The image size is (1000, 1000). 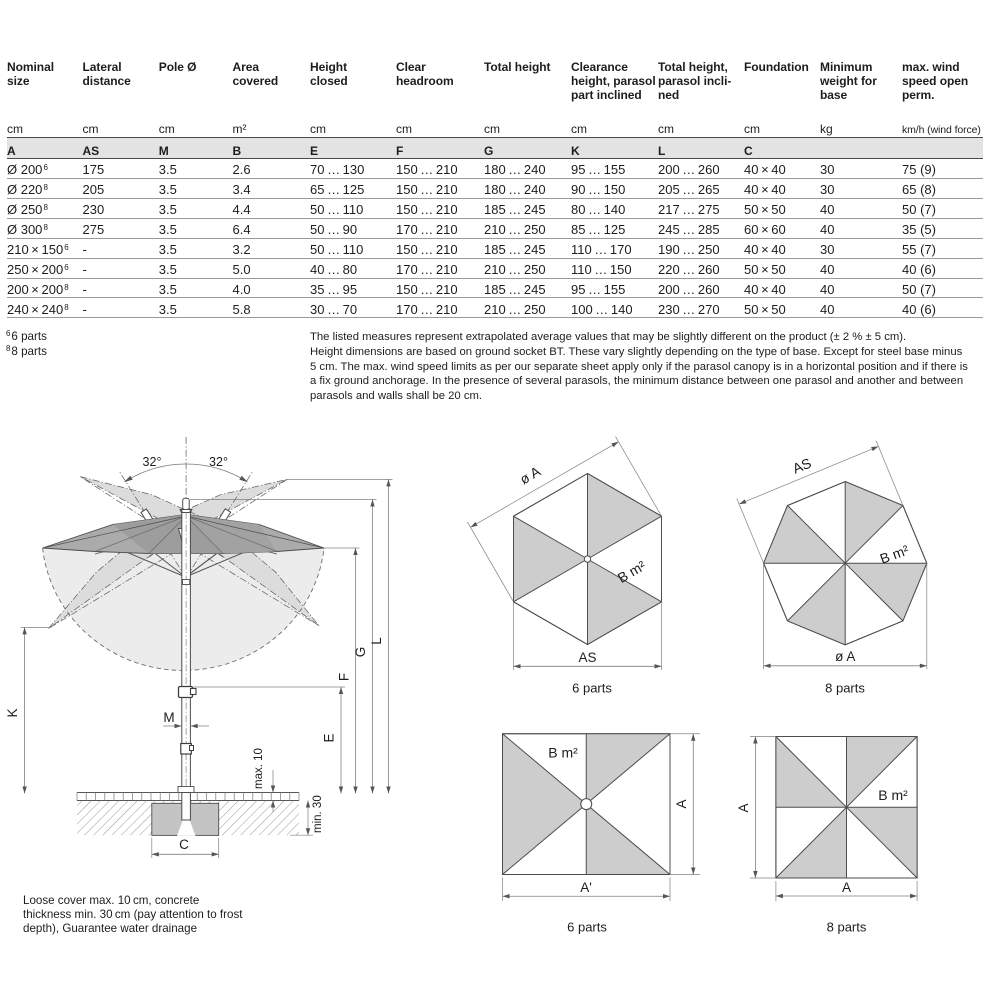 I want to click on svg-text: E, so click(x=329, y=737).